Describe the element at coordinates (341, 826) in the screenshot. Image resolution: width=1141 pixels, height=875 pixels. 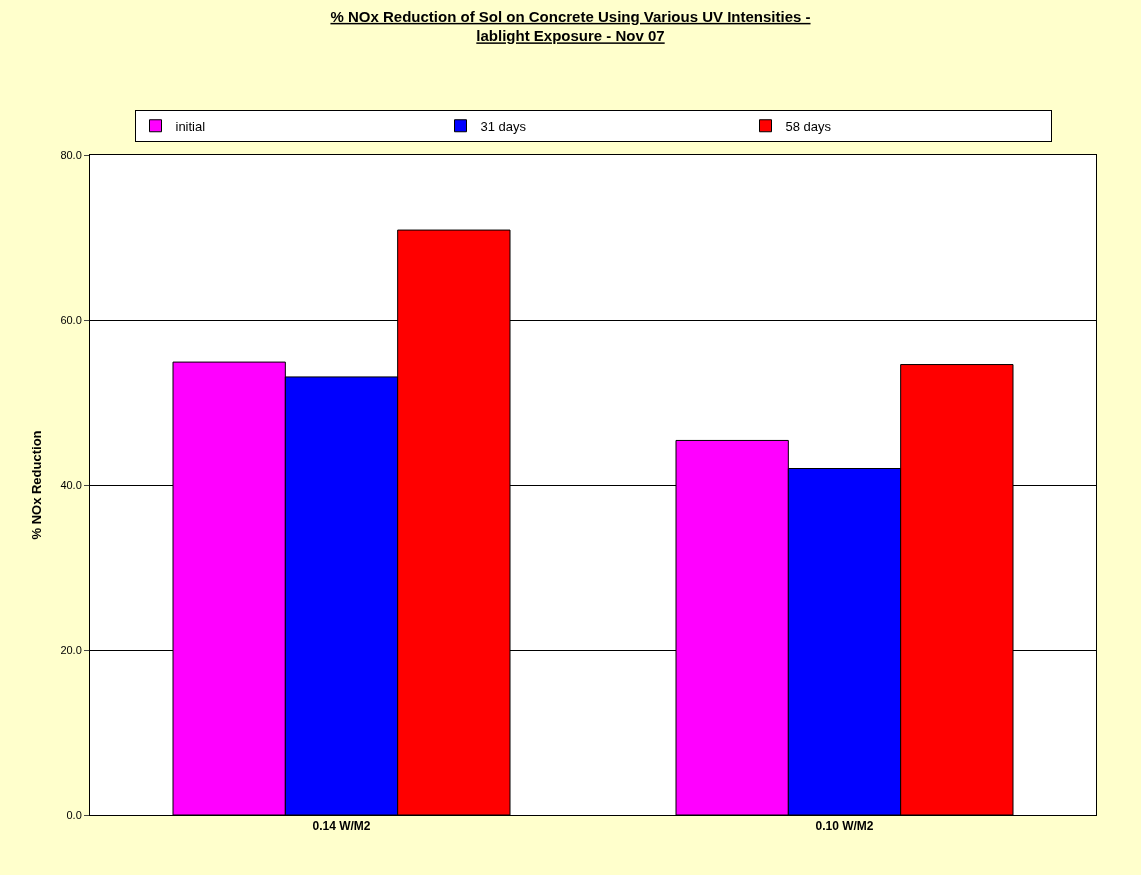
I see `x-tick-label: 0.14 W/M2` at that location.